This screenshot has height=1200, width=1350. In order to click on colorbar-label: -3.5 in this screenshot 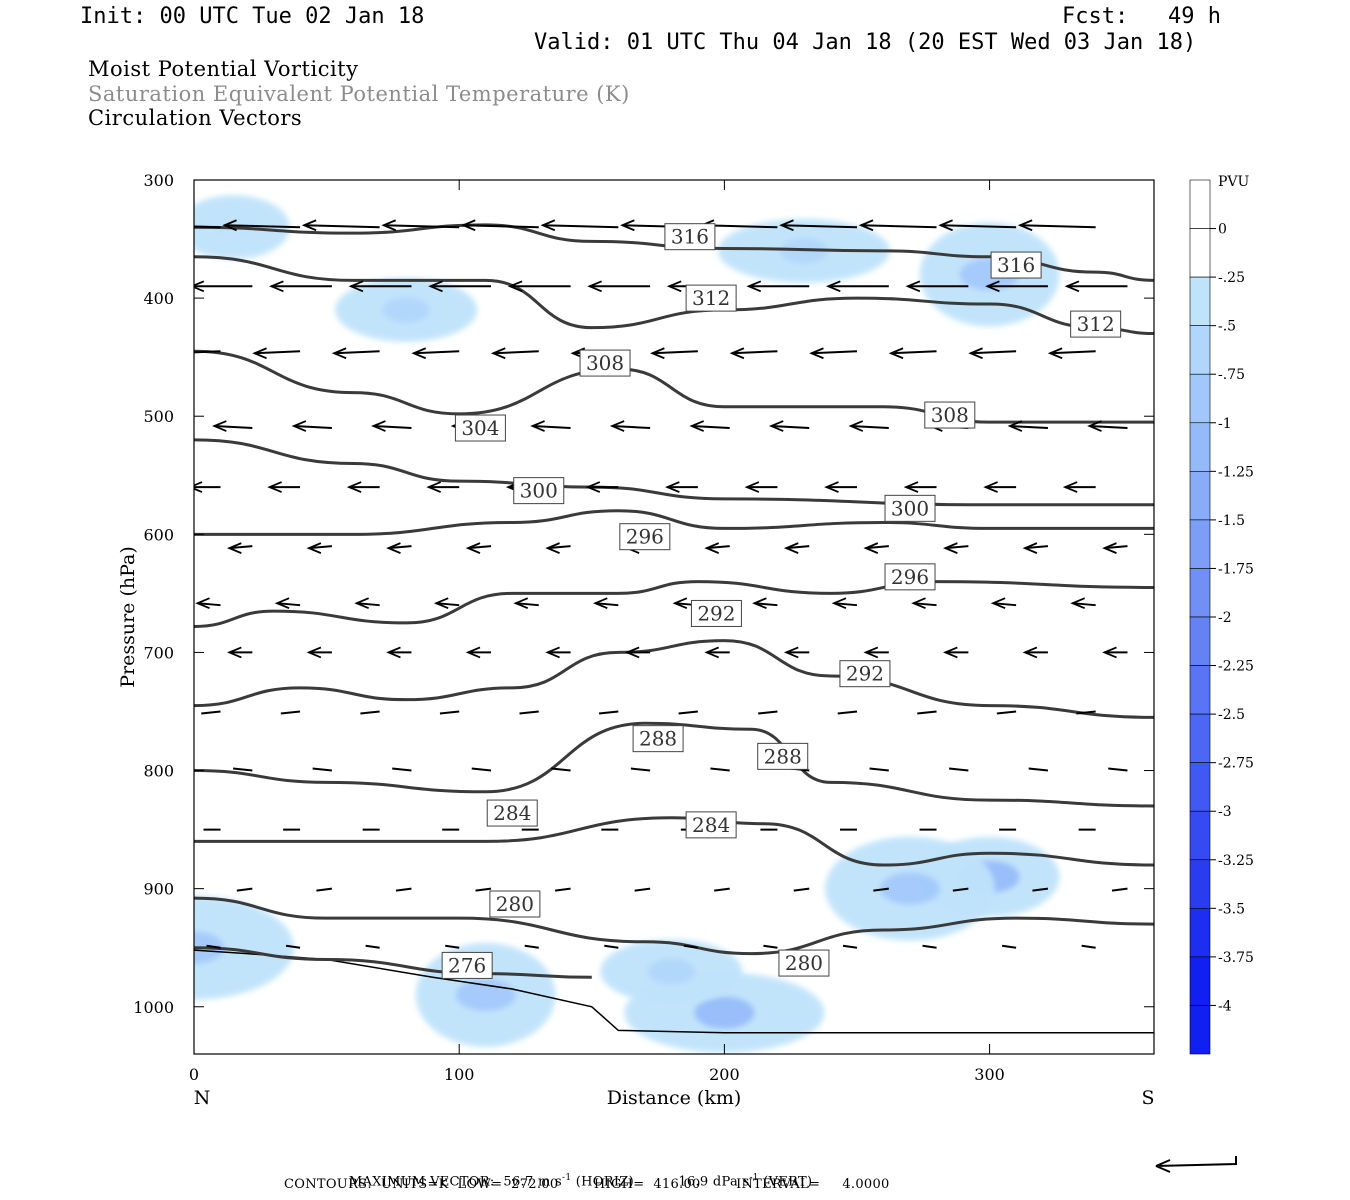, I will do `click(1231, 909)`.